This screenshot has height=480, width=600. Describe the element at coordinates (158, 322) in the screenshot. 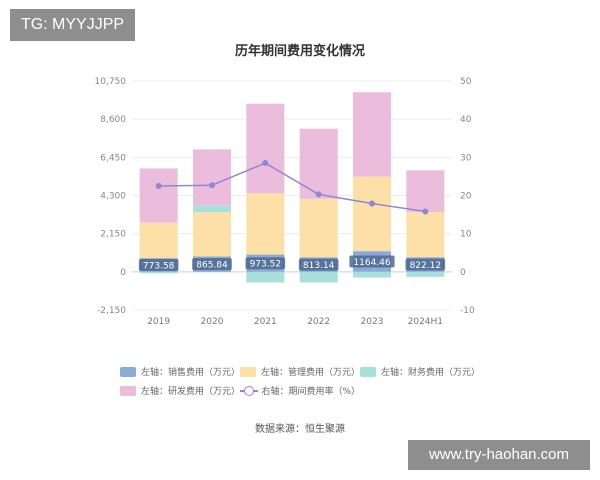

I see `x-tick-label: 2019` at that location.